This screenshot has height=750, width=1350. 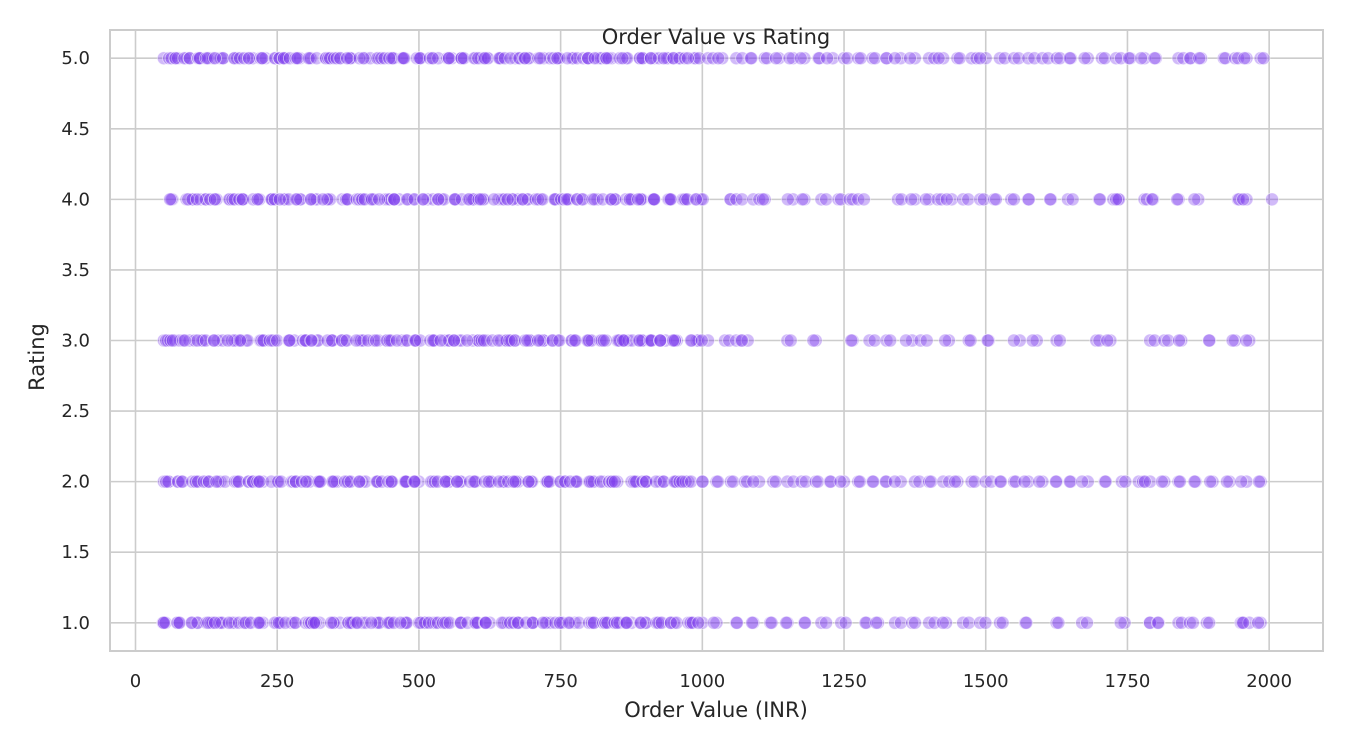 What do you see at coordinates (75, 199) in the screenshot?
I see `y-tick-label: 4.0` at bounding box center [75, 199].